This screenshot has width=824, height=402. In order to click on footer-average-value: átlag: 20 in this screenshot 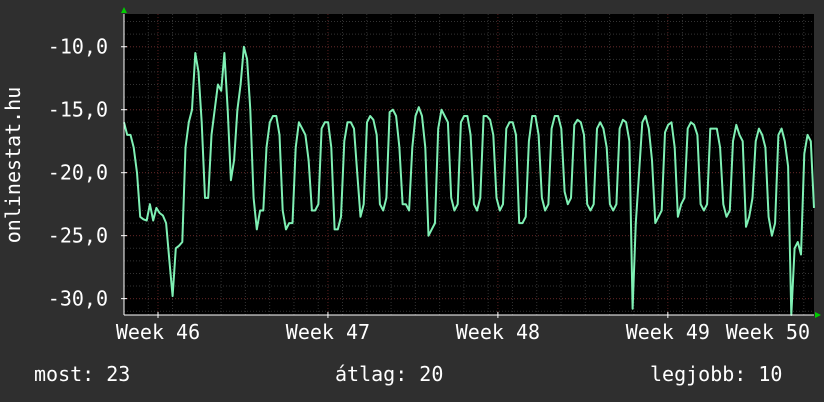, I will do `click(389, 374)`.